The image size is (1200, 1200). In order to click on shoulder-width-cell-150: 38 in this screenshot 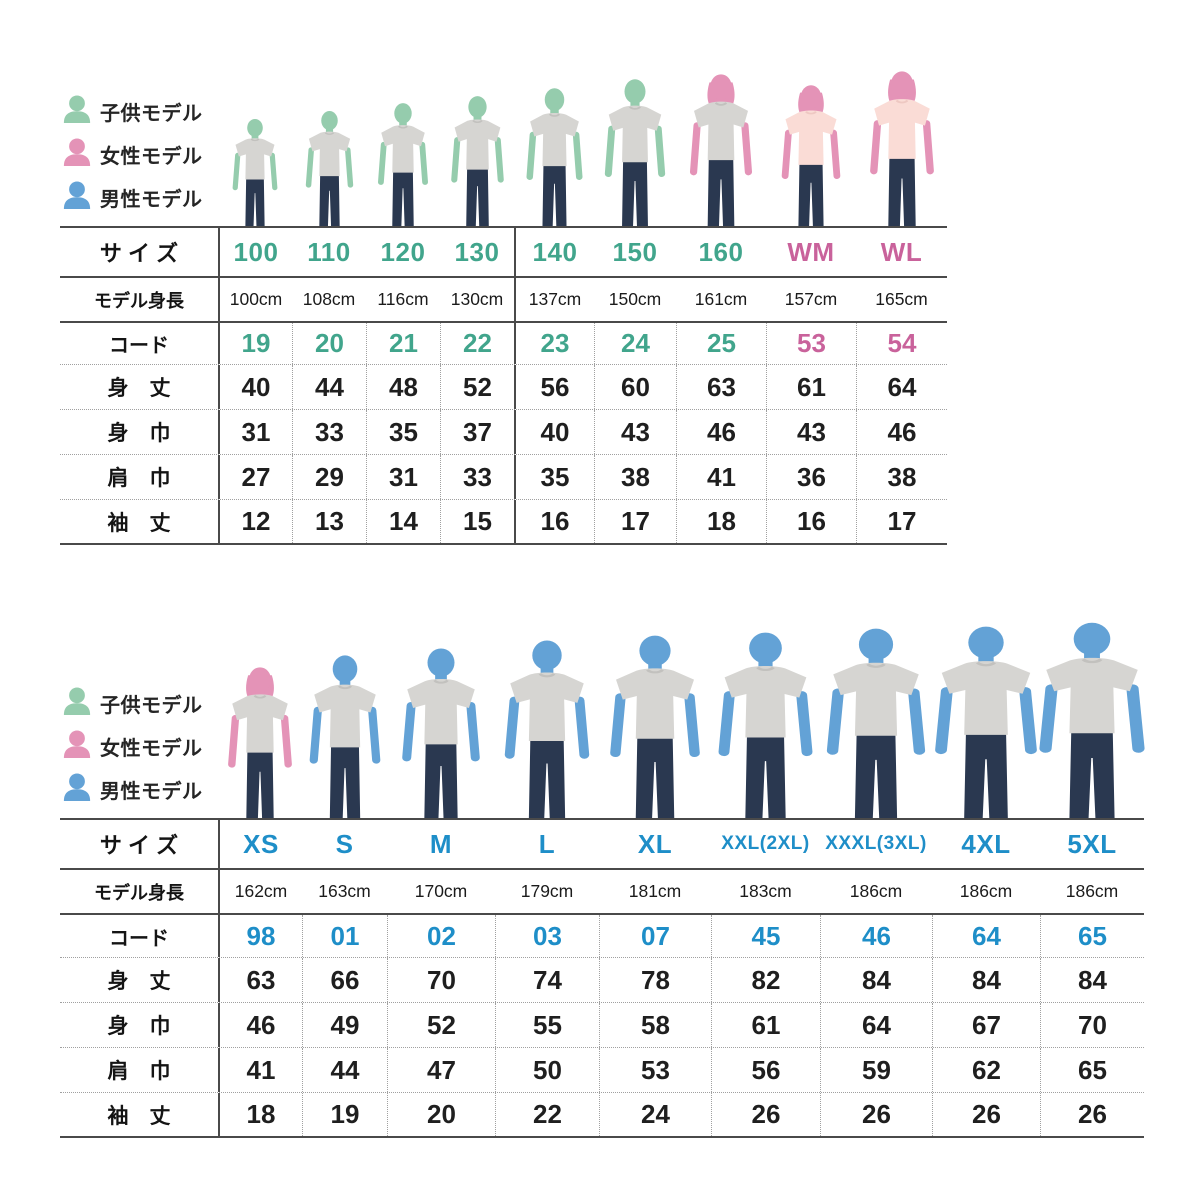, I will do `click(635, 477)`.